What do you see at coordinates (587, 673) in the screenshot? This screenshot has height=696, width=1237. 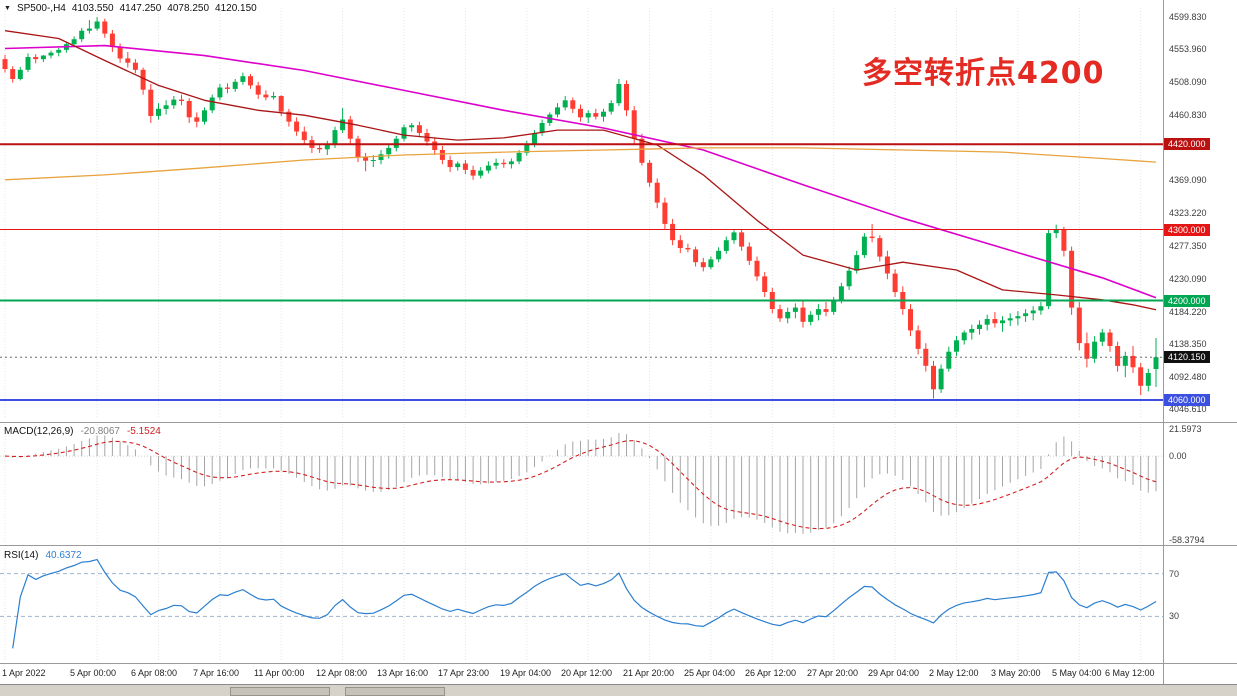 I see `time-axis-label: 20 Apr 12:00` at bounding box center [587, 673].